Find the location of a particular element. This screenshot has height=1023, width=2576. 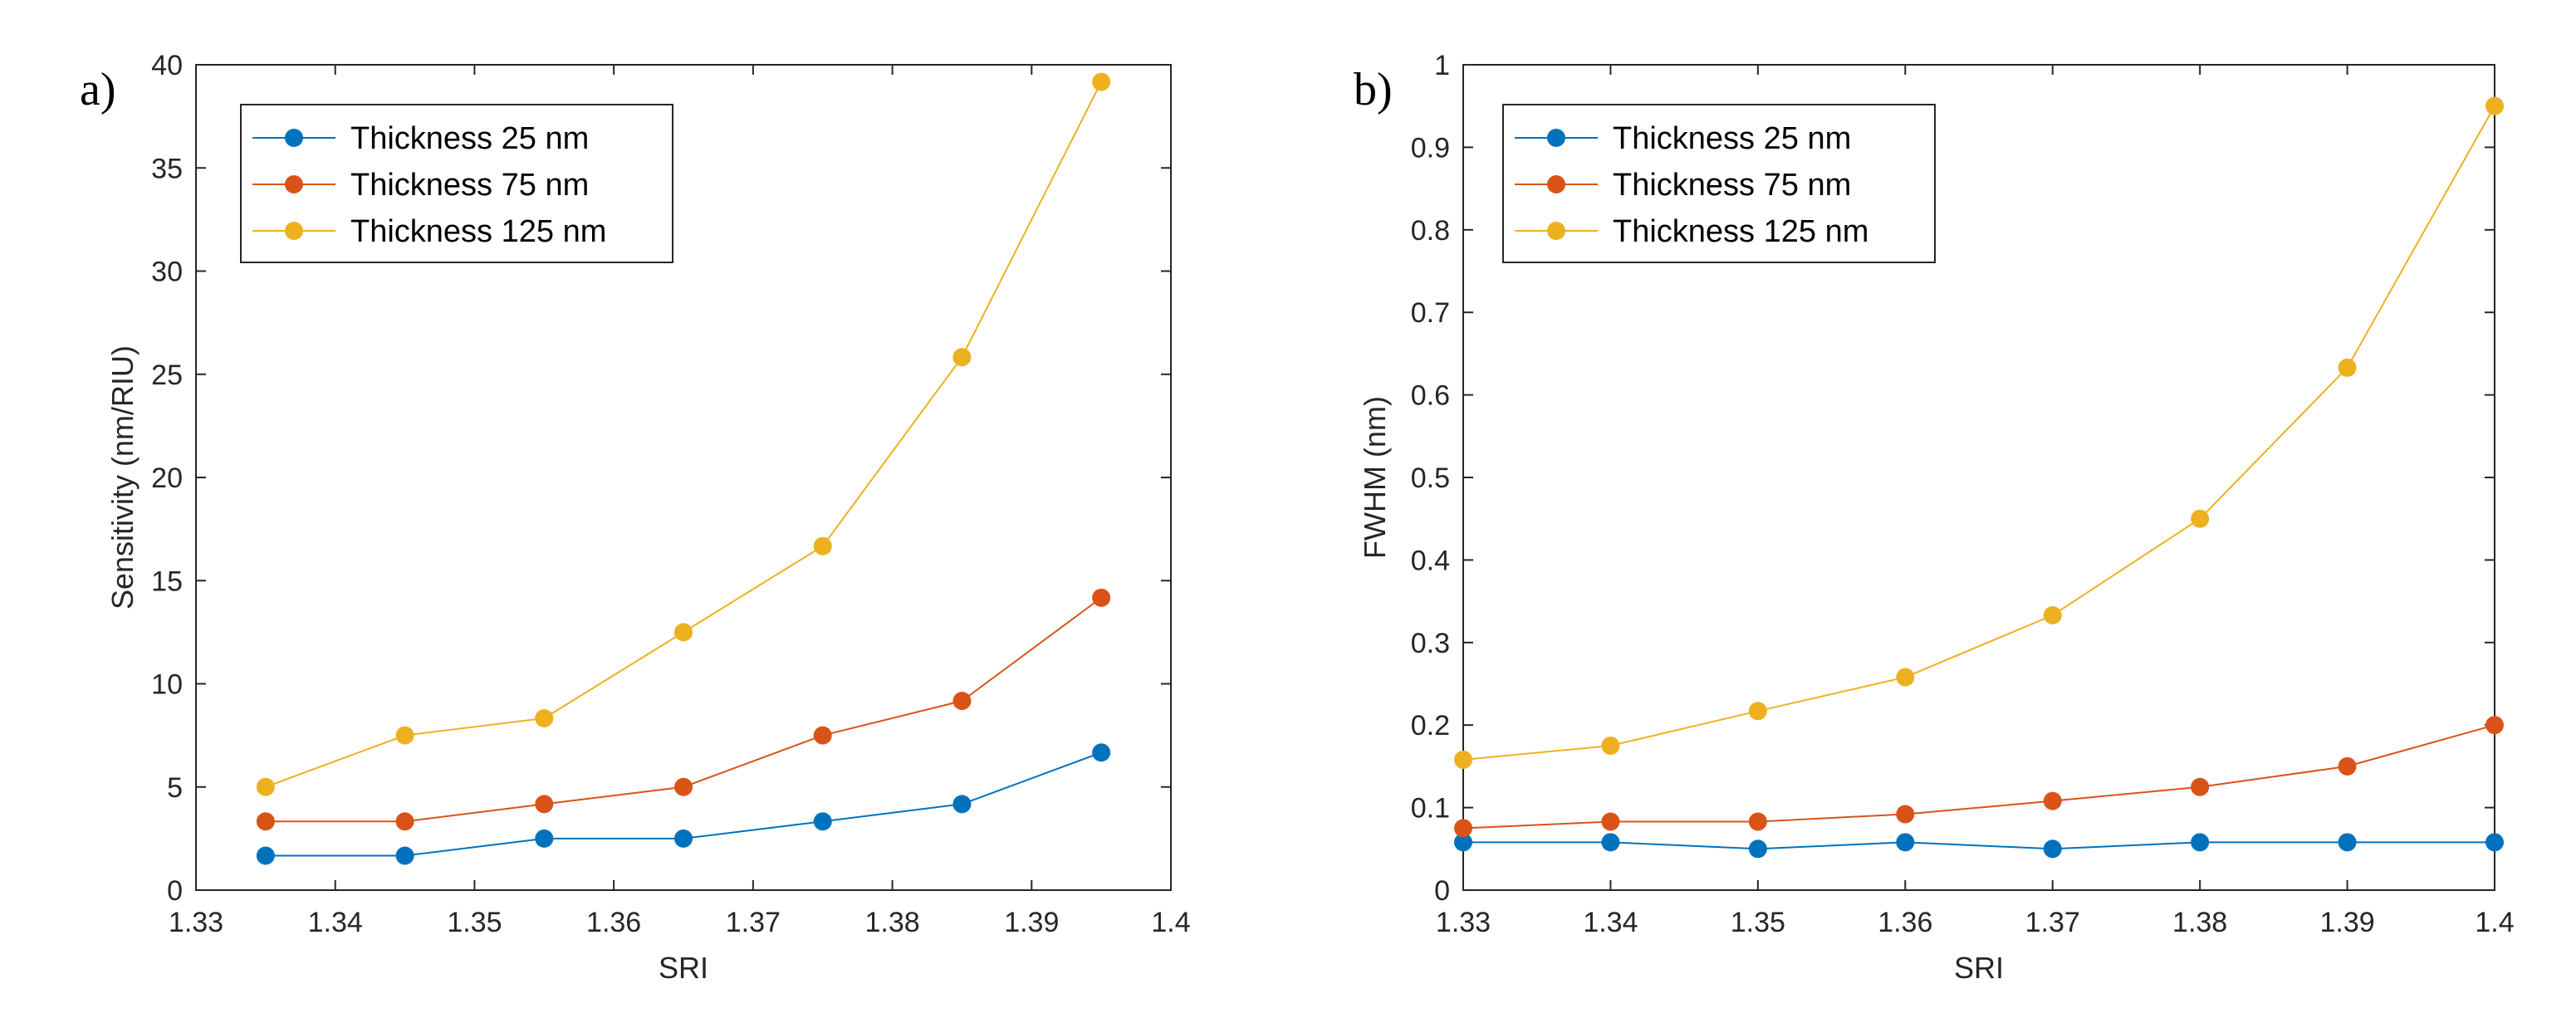

y-tick-label: 30 is located at coordinates (167, 272).